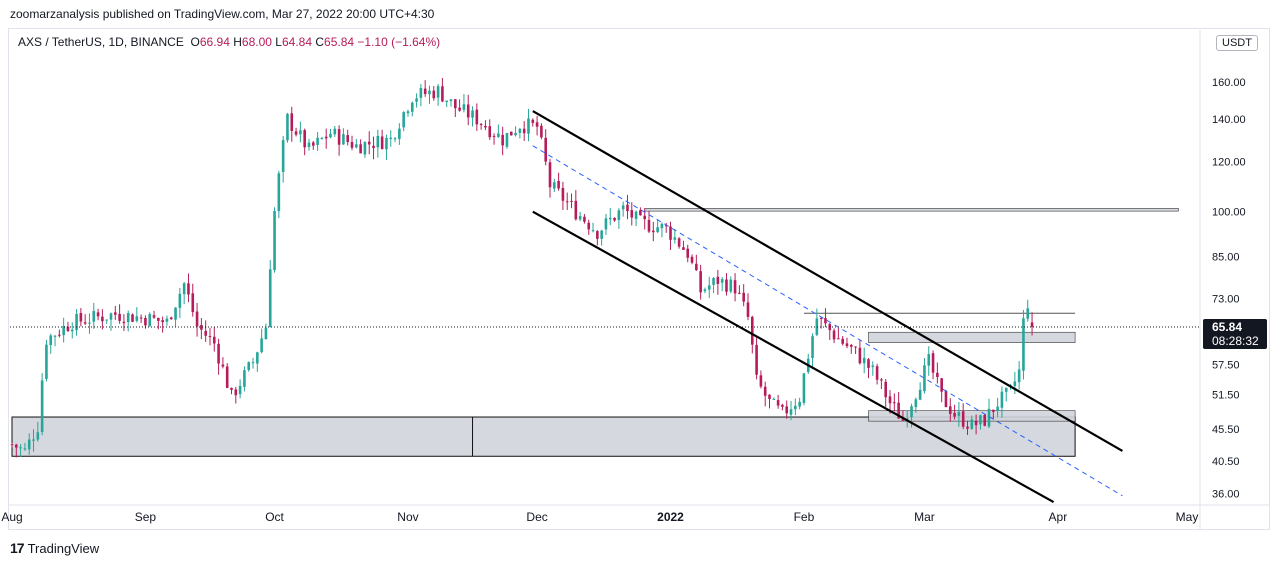  What do you see at coordinates (214, 42) in the screenshot?
I see `open-value: 66.94` at bounding box center [214, 42].